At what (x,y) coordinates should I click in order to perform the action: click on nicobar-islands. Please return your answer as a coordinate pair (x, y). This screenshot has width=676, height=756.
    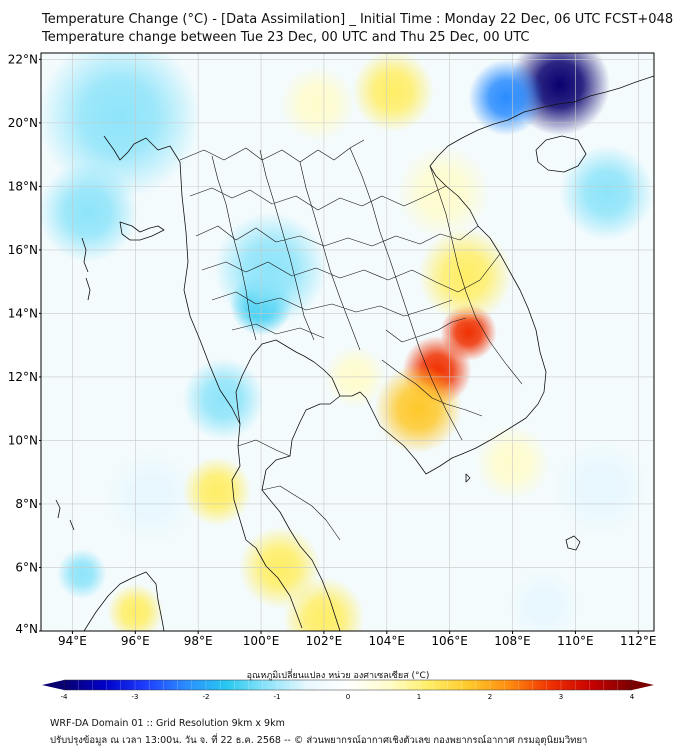
    Looking at the image, I should click on (65, 515).